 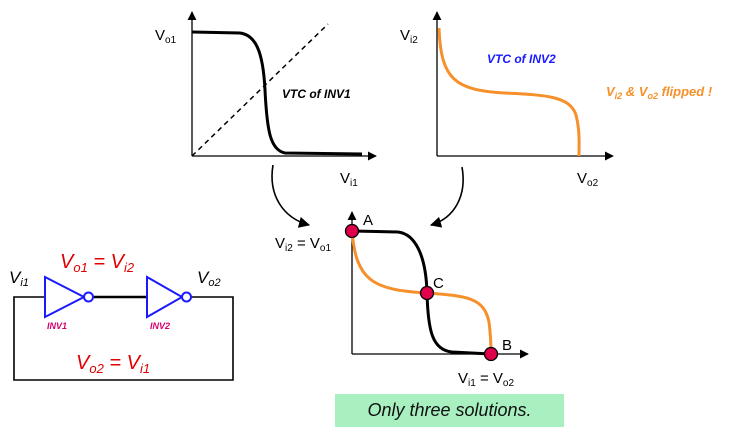 I want to click on graph2-vtc-curve, so click(x=509, y=92).